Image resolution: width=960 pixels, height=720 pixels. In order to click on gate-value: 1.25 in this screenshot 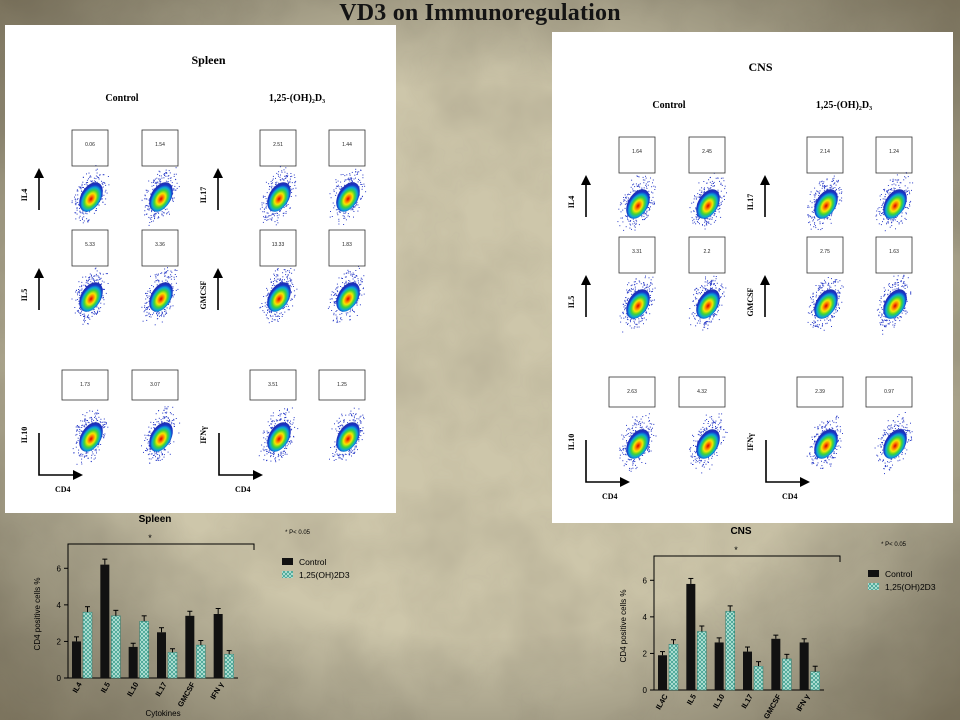, I will do `click(342, 385)`.